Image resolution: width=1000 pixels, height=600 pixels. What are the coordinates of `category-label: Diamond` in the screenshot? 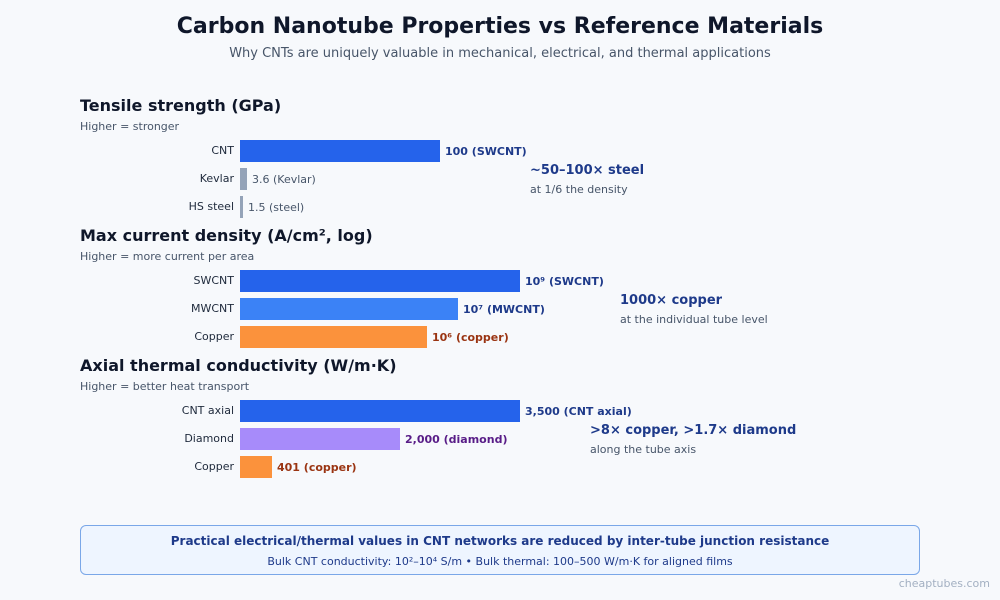 It's located at (209, 438).